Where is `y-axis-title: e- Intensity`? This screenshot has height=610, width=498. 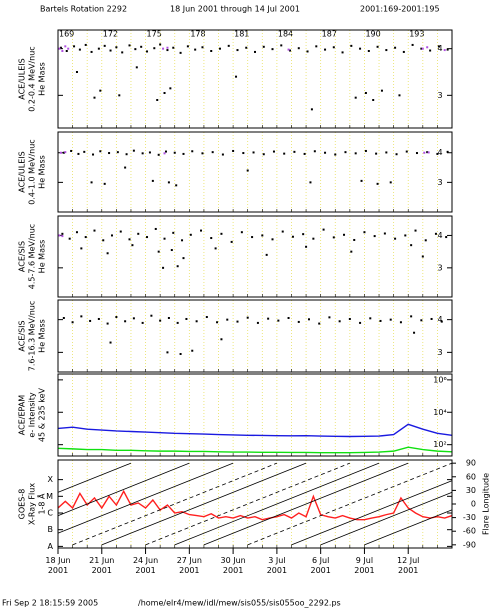 y-axis-title: e- Intensity is located at coordinates (32, 414).